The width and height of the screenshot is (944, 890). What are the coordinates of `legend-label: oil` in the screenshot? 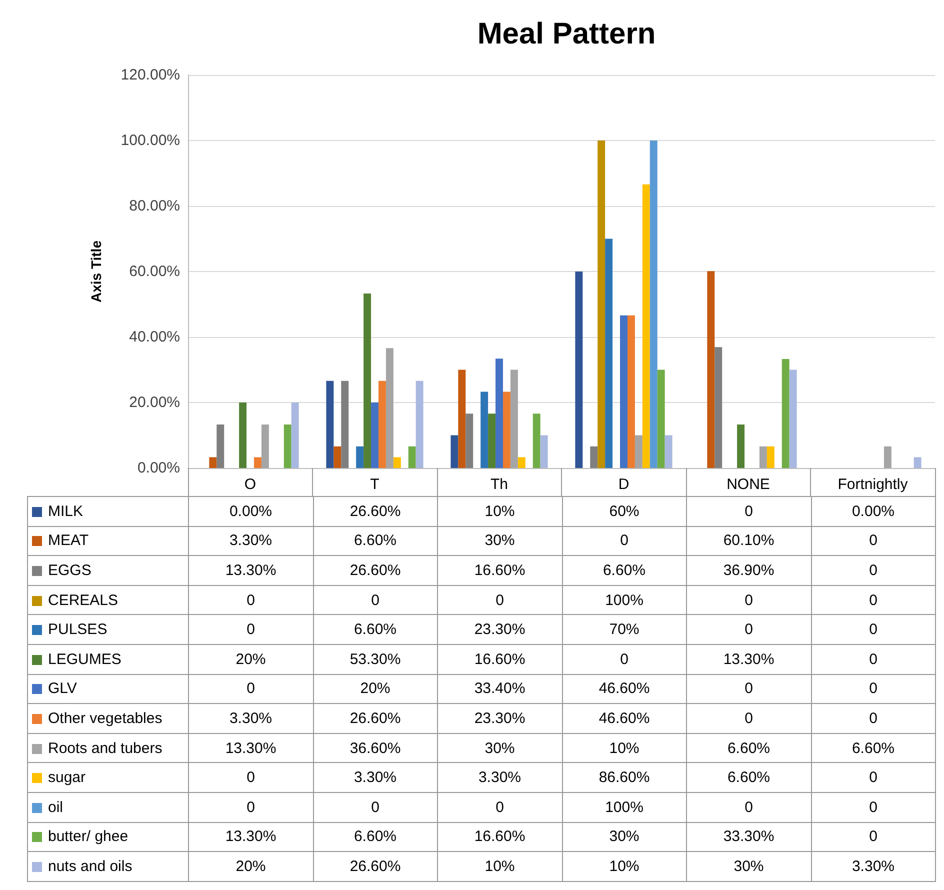 It's located at (108, 807).